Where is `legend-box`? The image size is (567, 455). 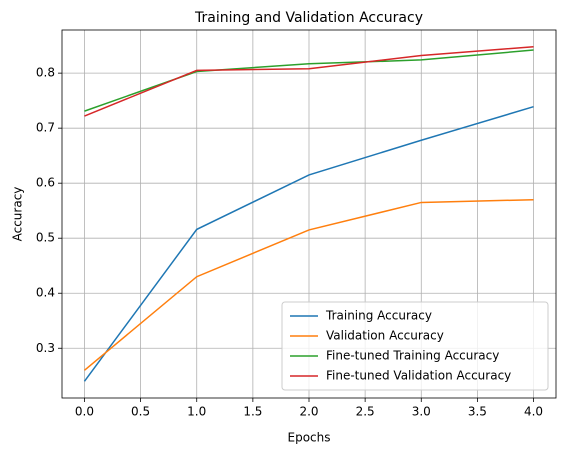
legend-box is located at coordinates (415, 346).